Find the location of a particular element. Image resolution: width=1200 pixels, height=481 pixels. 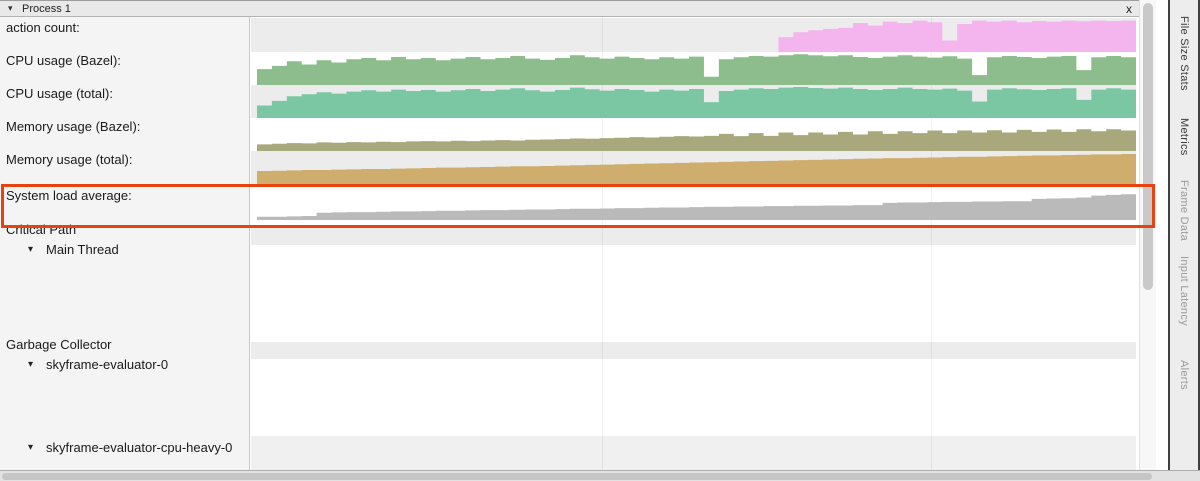

horizontal-scrollbar-thumb is located at coordinates (577, 476).